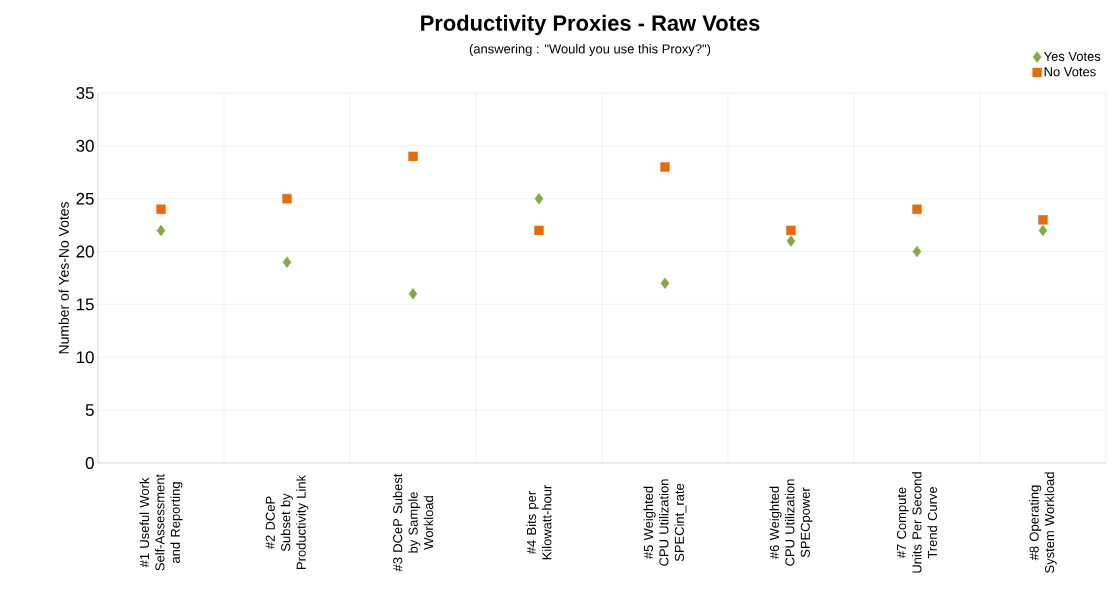 The image size is (1108, 596). What do you see at coordinates (85, 92) in the screenshot?
I see `y-tick-label: 35` at bounding box center [85, 92].